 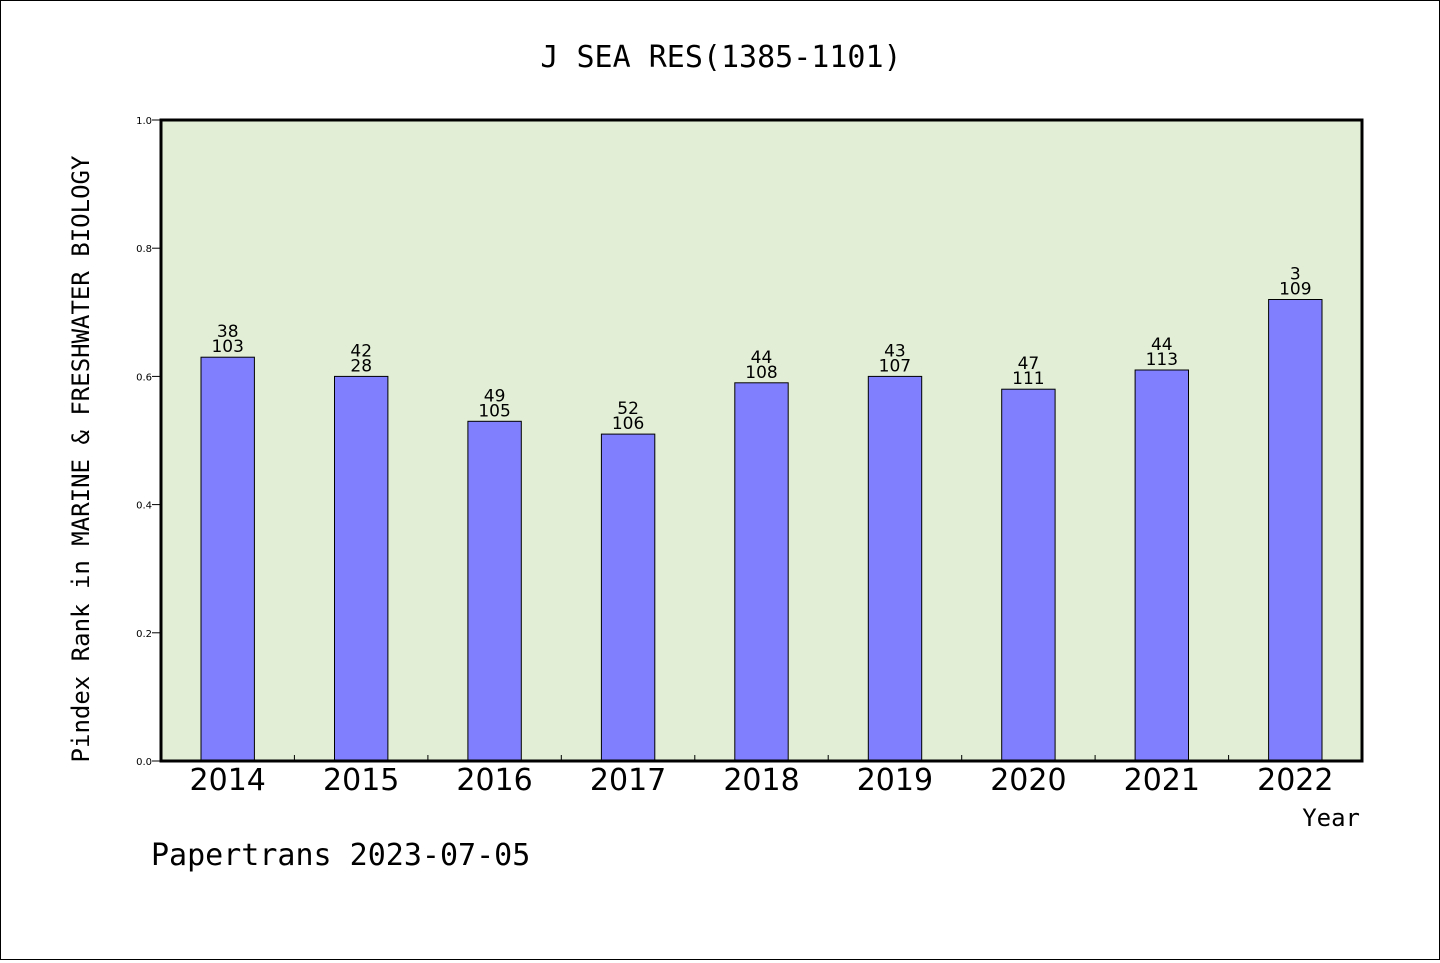 I want to click on y-tick-label-0.0: 0.0, so click(x=144, y=762).